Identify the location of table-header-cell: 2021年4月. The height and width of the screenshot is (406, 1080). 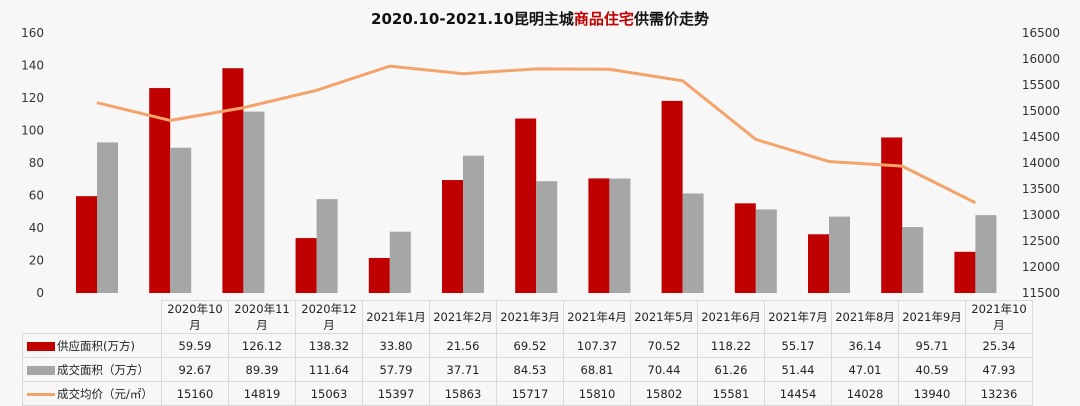
(597, 317).